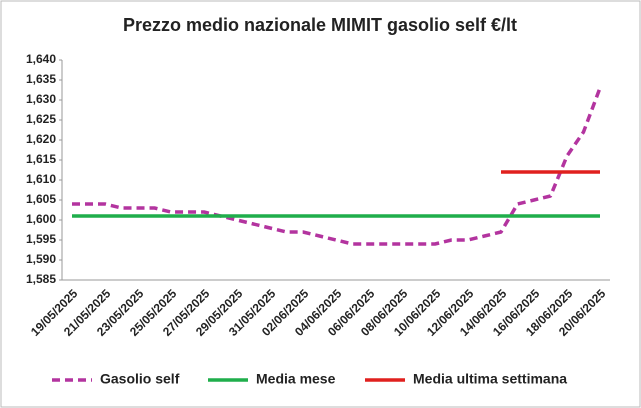  Describe the element at coordinates (41, 159) in the screenshot. I see `y-tick-label: 1,615` at that location.